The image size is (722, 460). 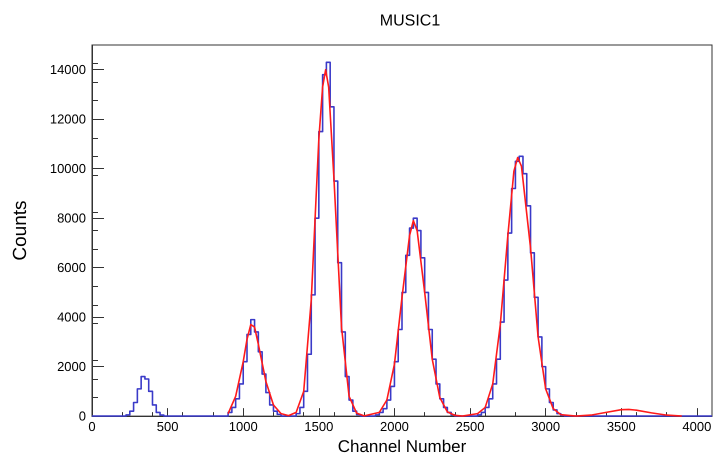 What do you see at coordinates (410, 21) in the screenshot?
I see `chart-title: MUSIC1` at bounding box center [410, 21].